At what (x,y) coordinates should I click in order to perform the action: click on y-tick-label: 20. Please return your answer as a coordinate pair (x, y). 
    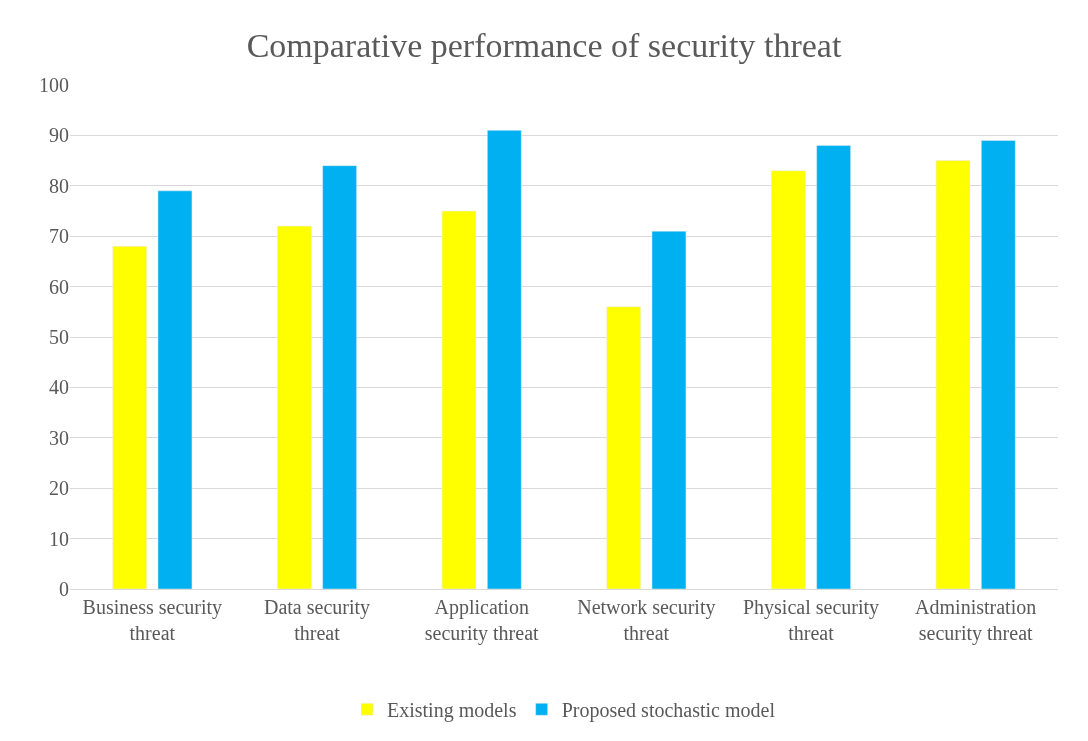
    Looking at the image, I should click on (59, 488).